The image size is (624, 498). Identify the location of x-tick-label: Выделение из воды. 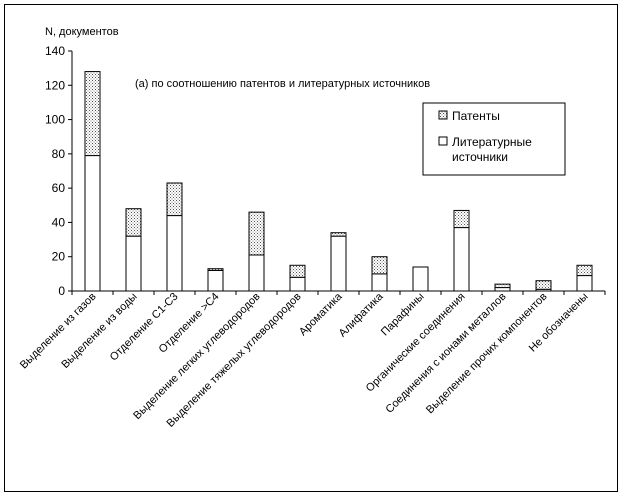
(99, 331).